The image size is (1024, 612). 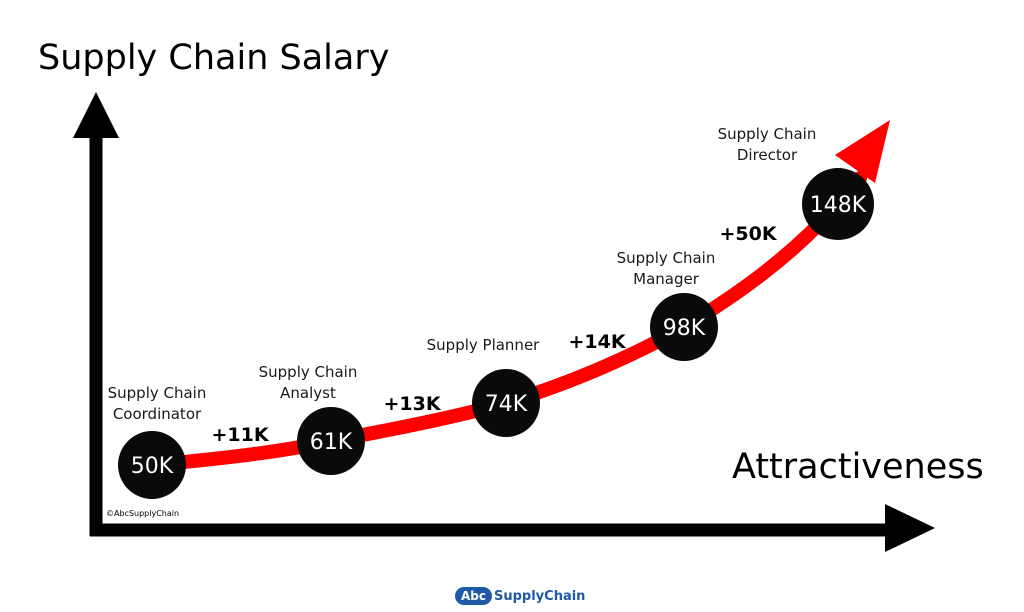 What do you see at coordinates (157, 414) in the screenshot?
I see `role-label: Coordinator` at bounding box center [157, 414].